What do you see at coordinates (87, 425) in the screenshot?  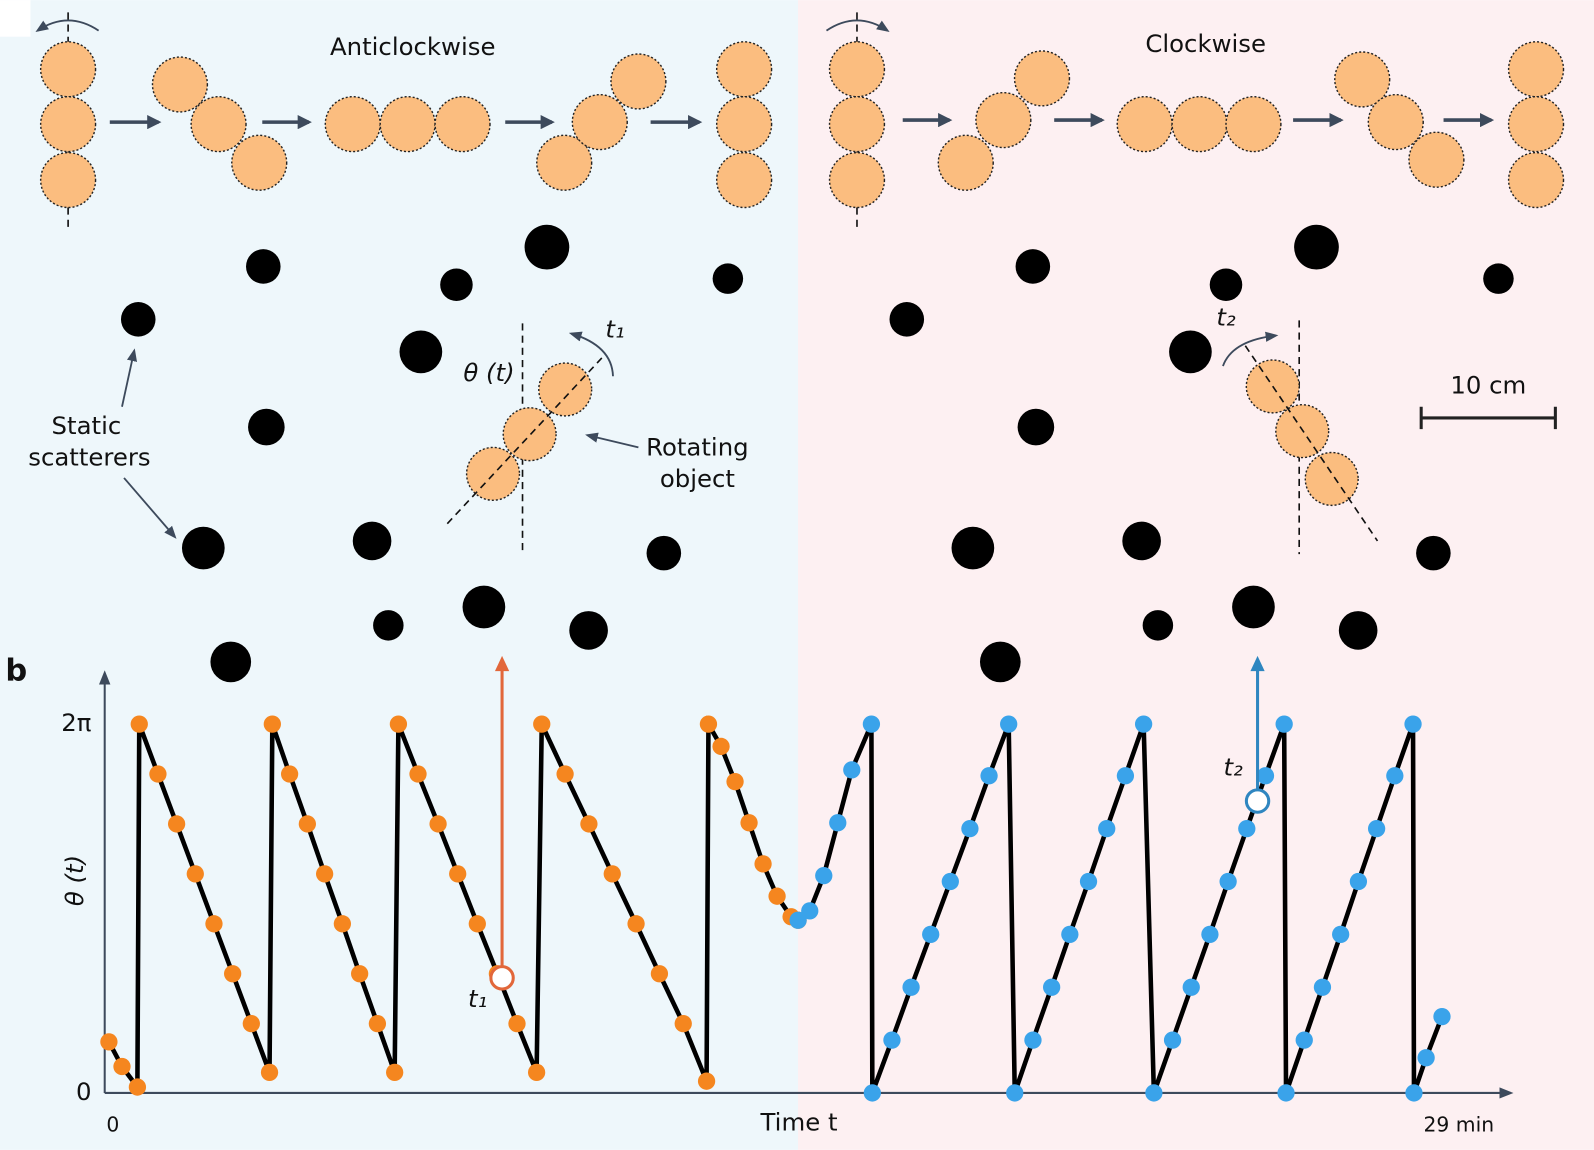 I see `scatterers-label: Static` at bounding box center [87, 425].